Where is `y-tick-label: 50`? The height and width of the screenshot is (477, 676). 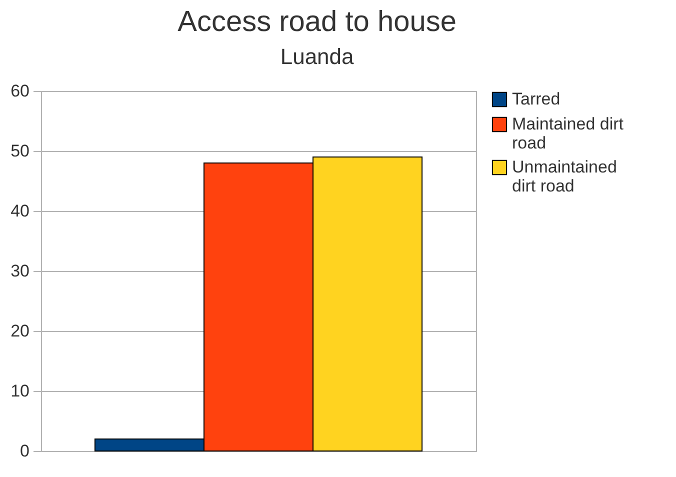
y-tick-label: 50 is located at coordinates (20, 151).